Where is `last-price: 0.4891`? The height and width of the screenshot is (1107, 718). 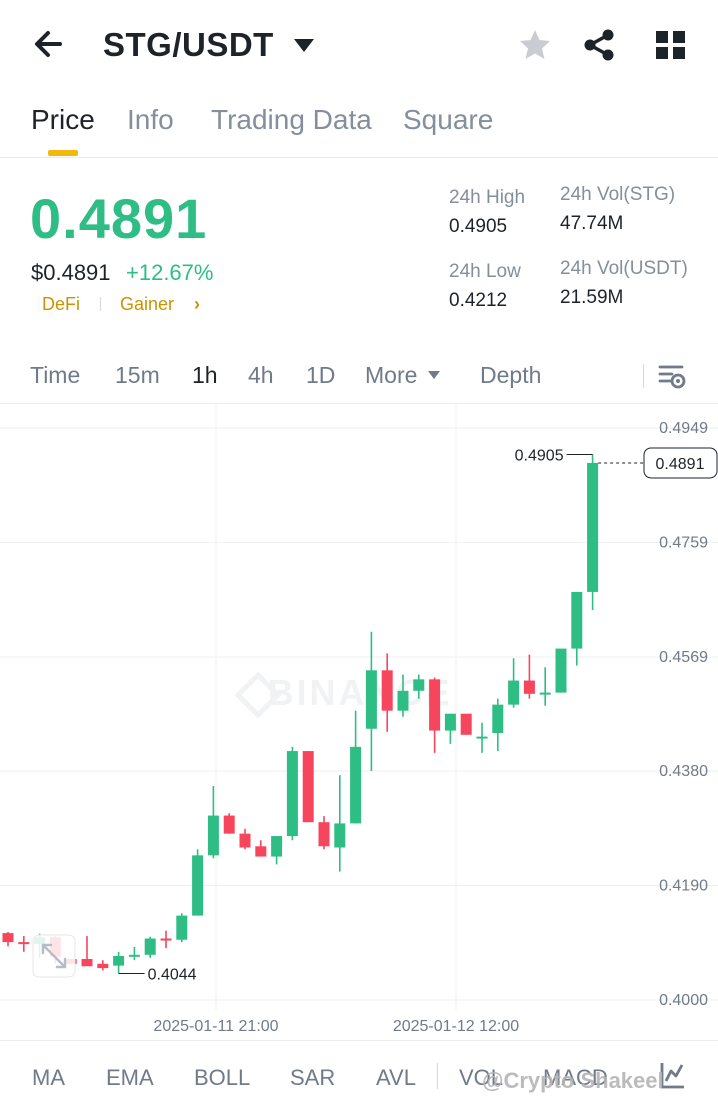
last-price: 0.4891 is located at coordinates (119, 218).